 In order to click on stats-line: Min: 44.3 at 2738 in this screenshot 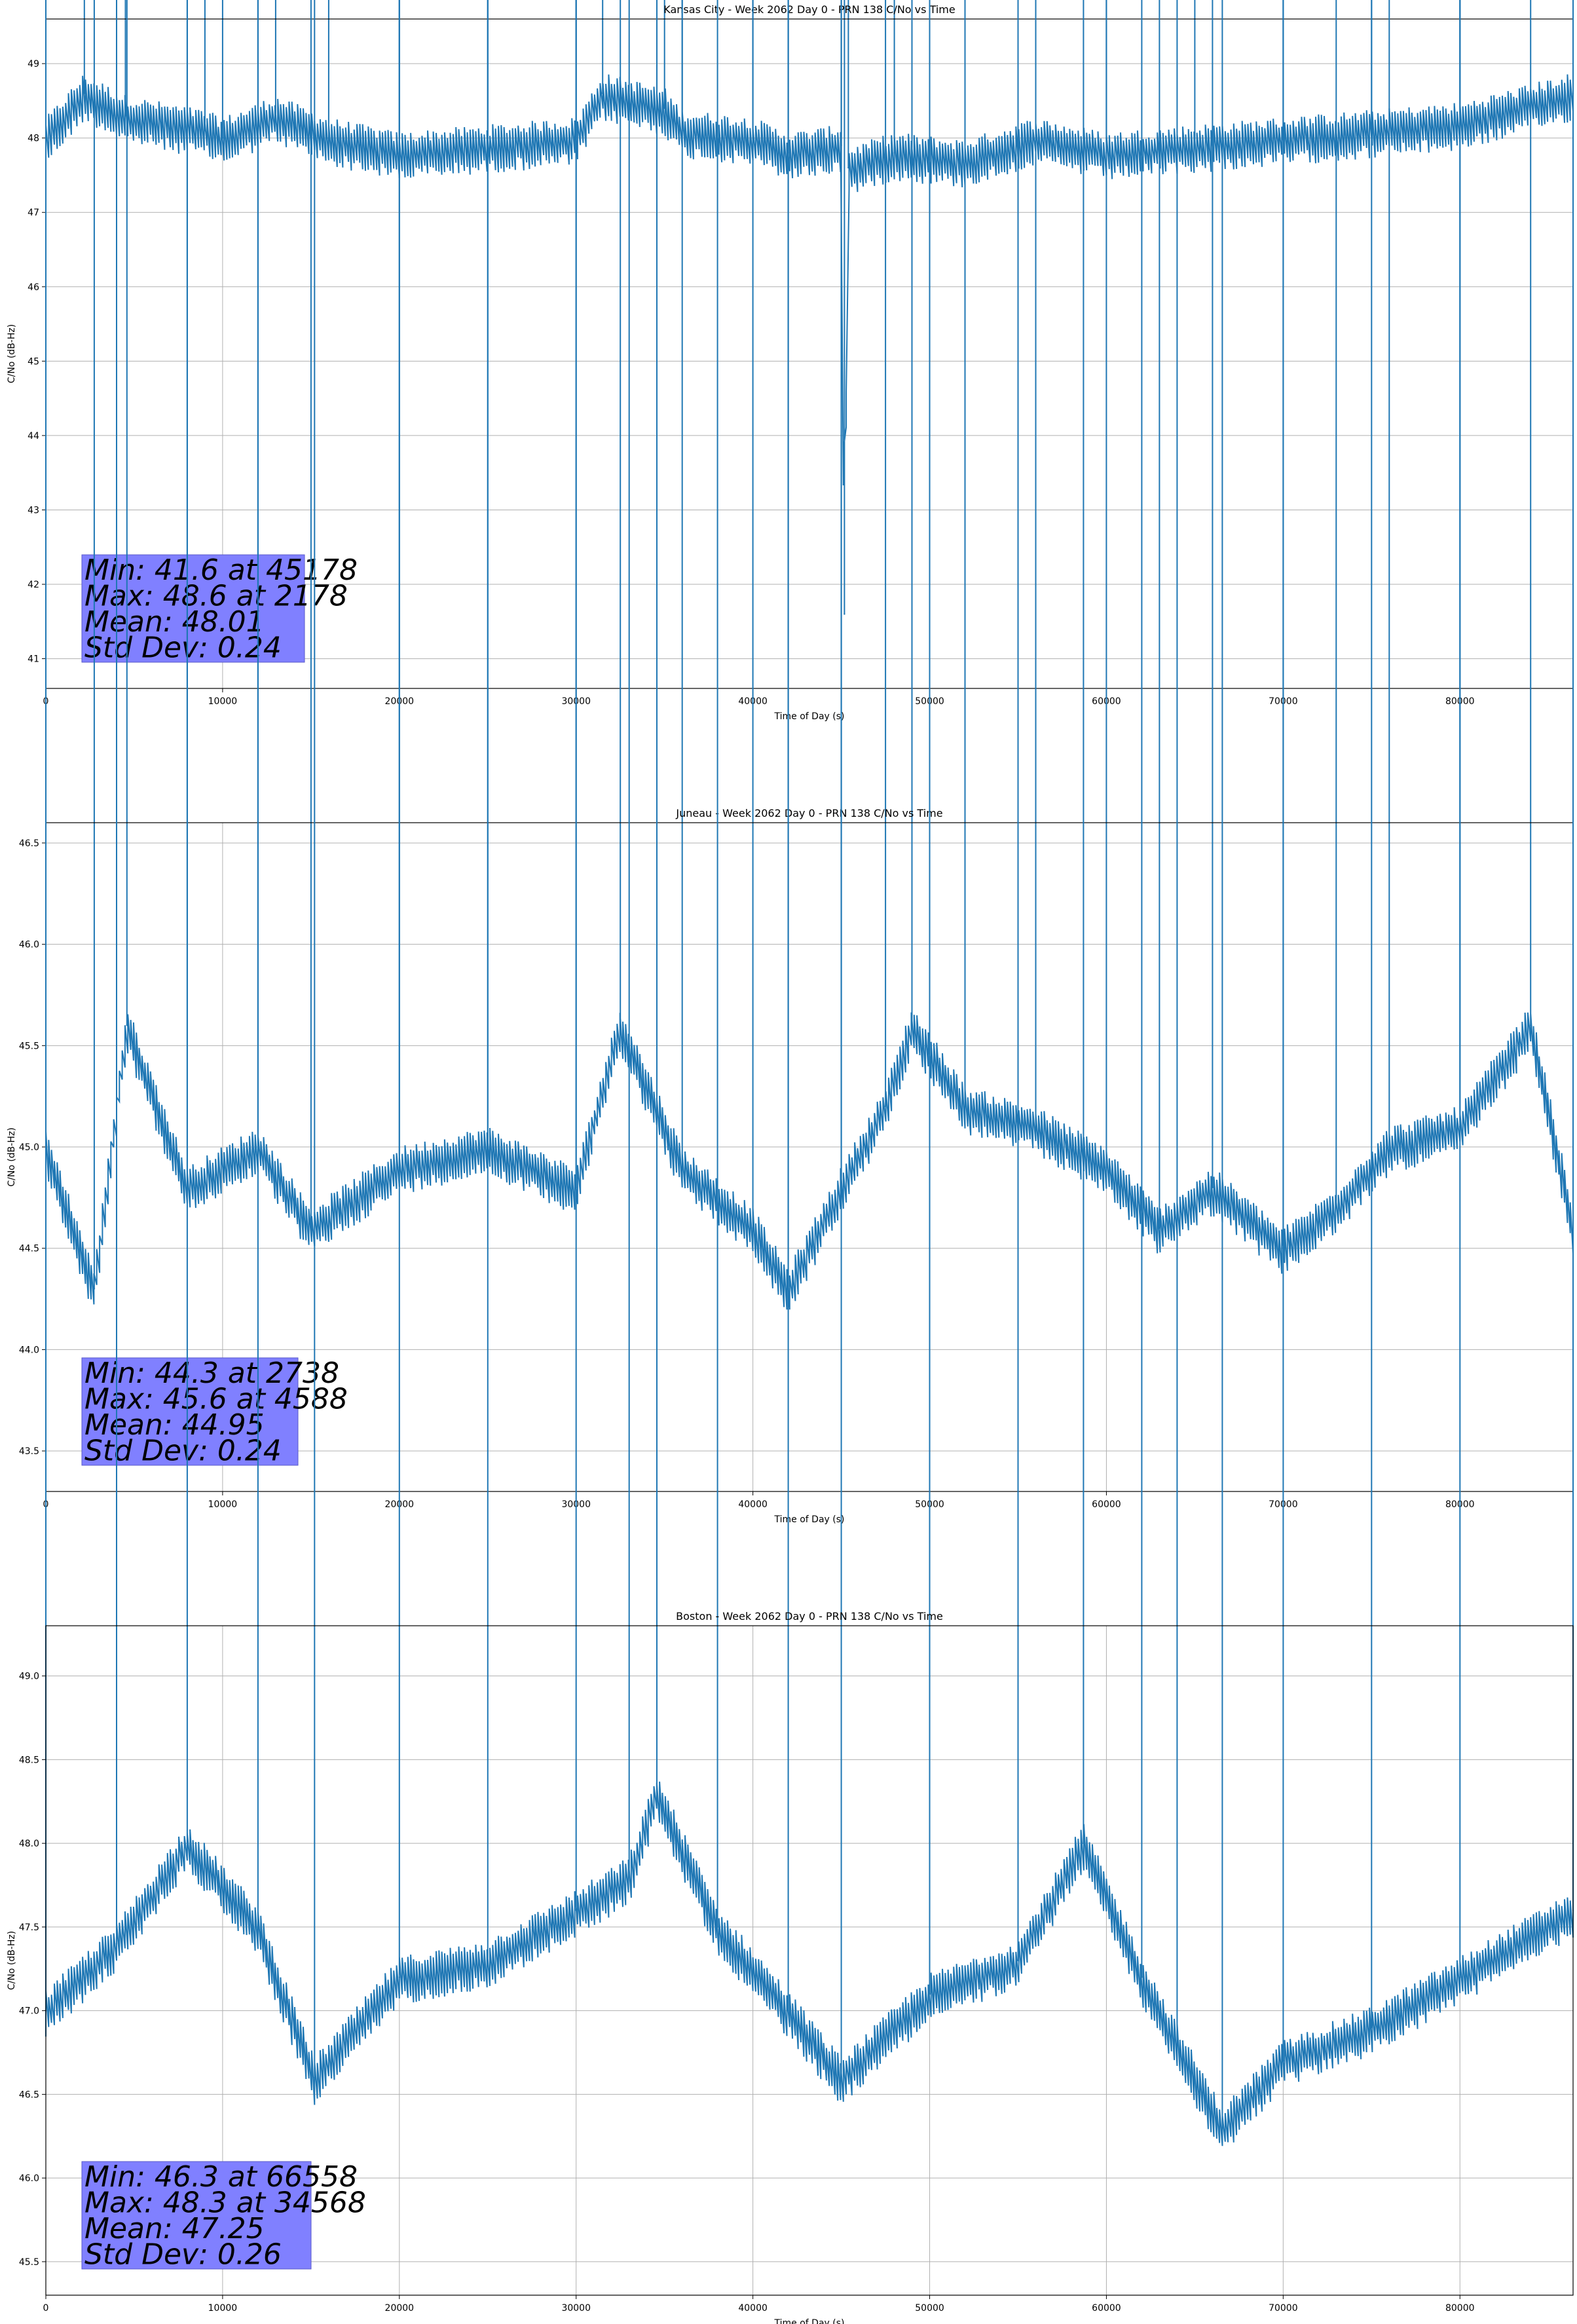, I will do `click(211, 1373)`.